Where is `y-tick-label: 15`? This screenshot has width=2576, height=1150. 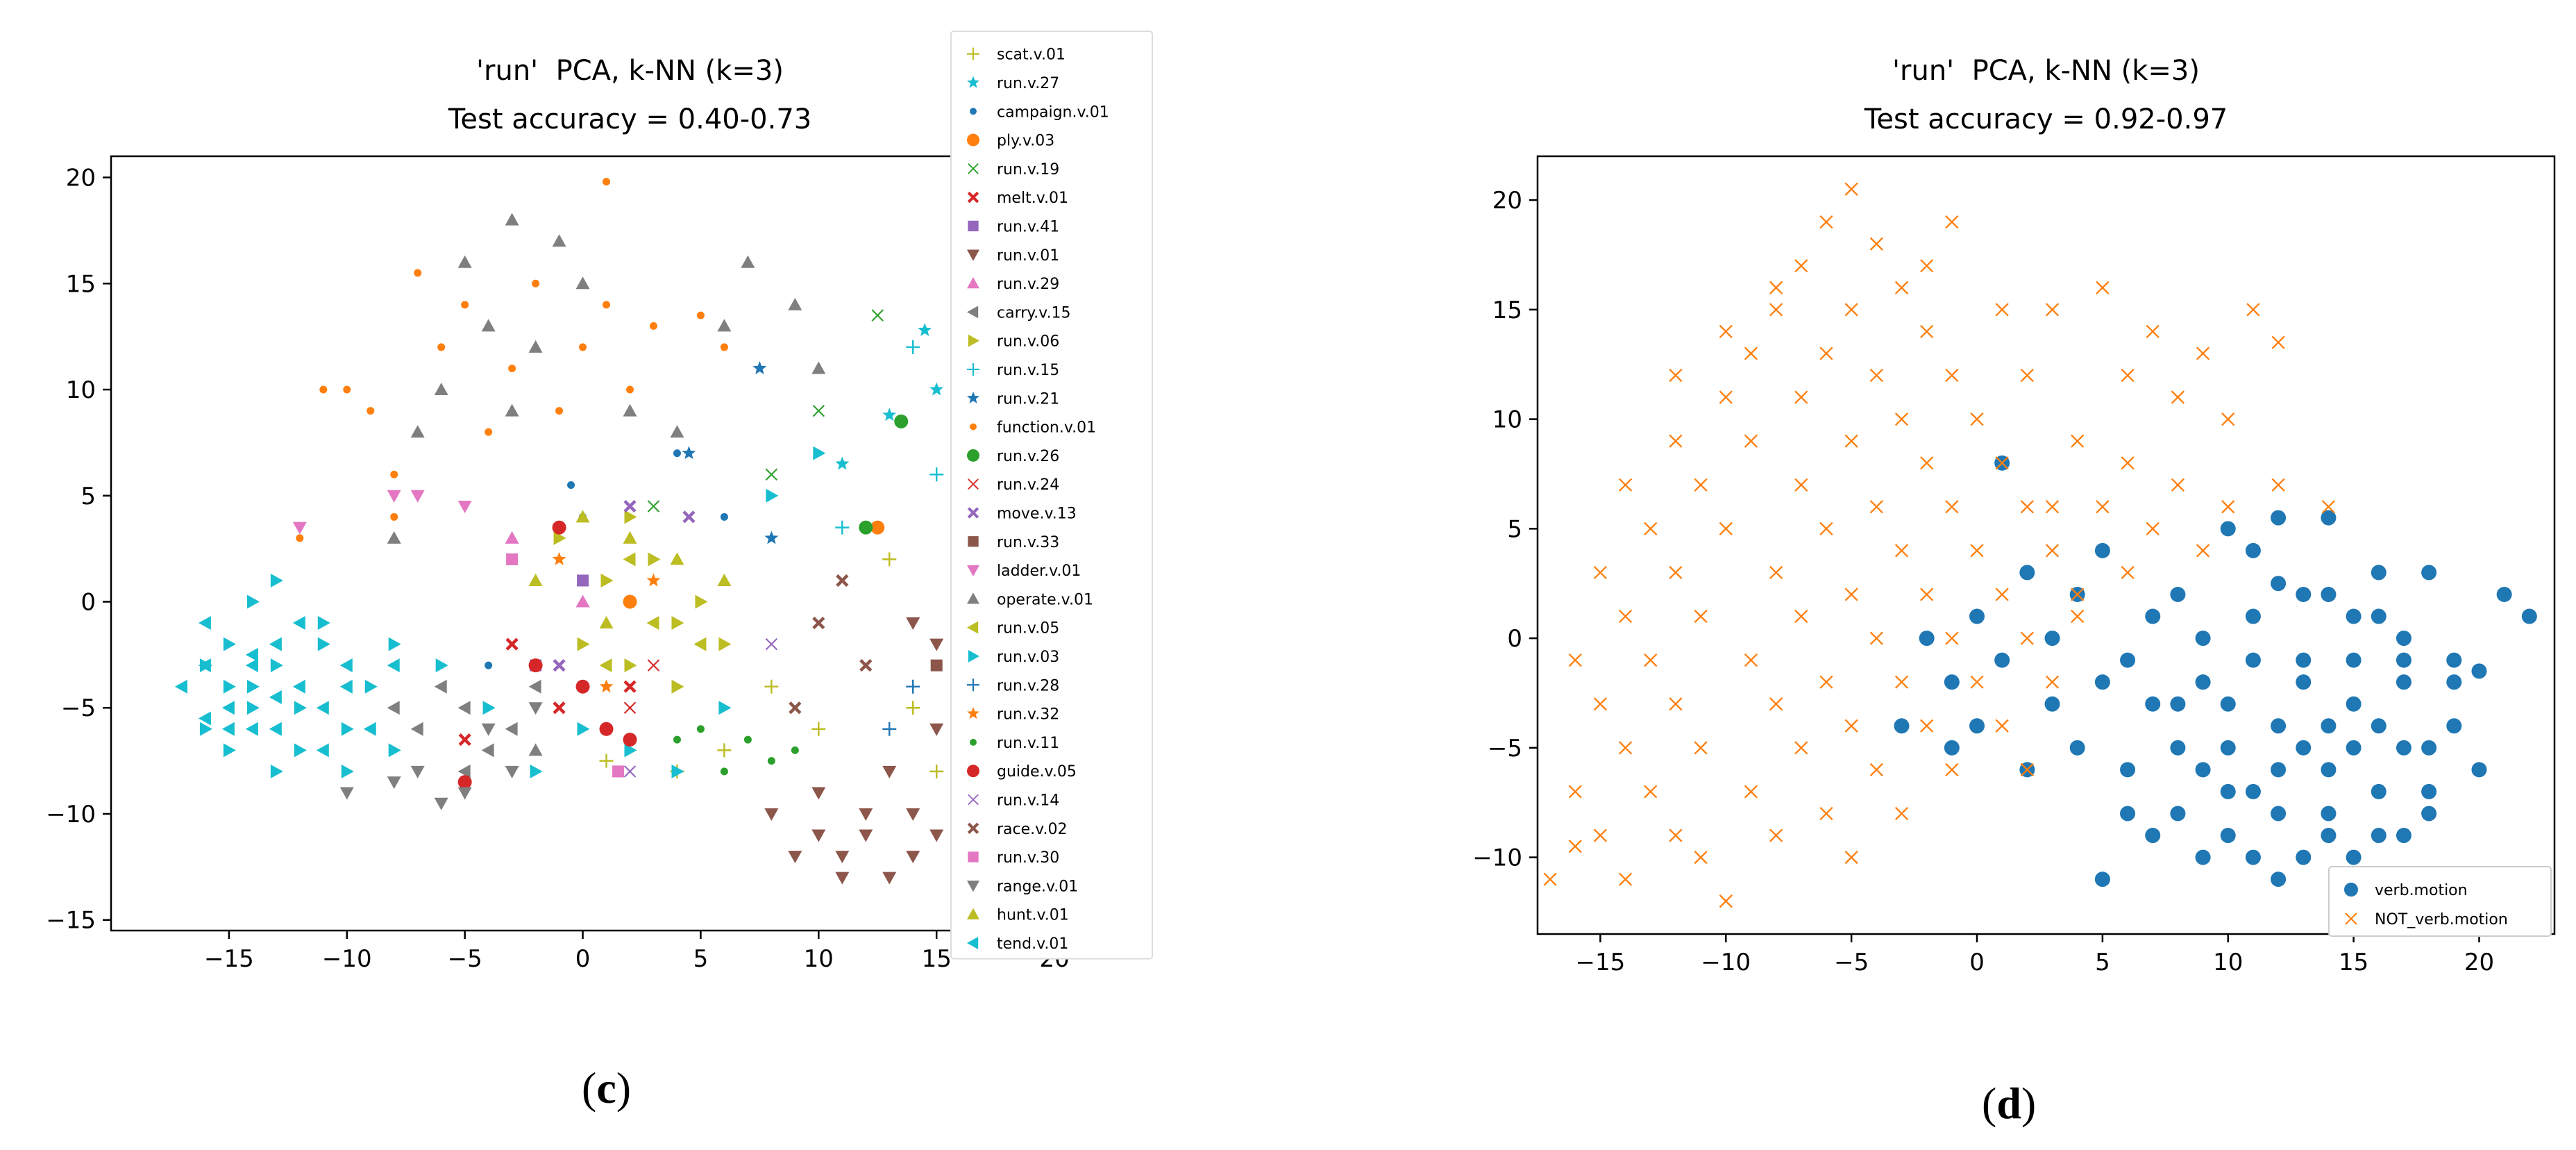
y-tick-label: 15 is located at coordinates (81, 284).